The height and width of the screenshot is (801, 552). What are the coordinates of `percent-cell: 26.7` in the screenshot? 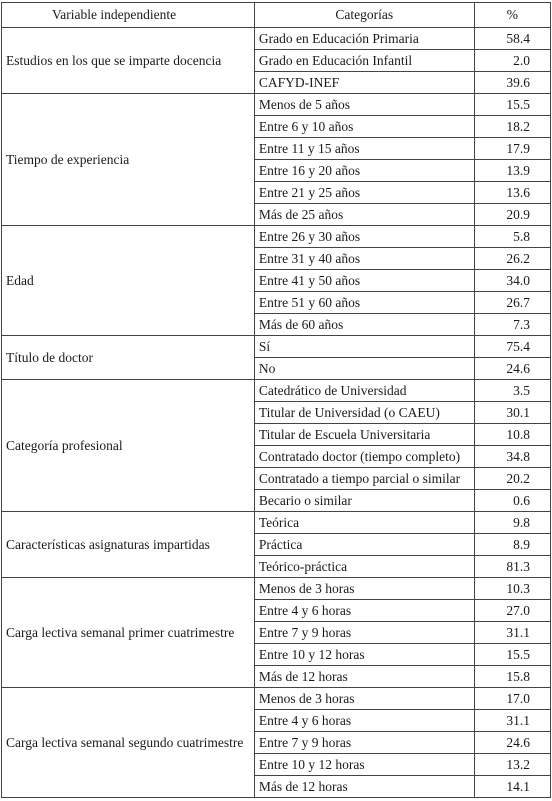 It's located at (512, 302).